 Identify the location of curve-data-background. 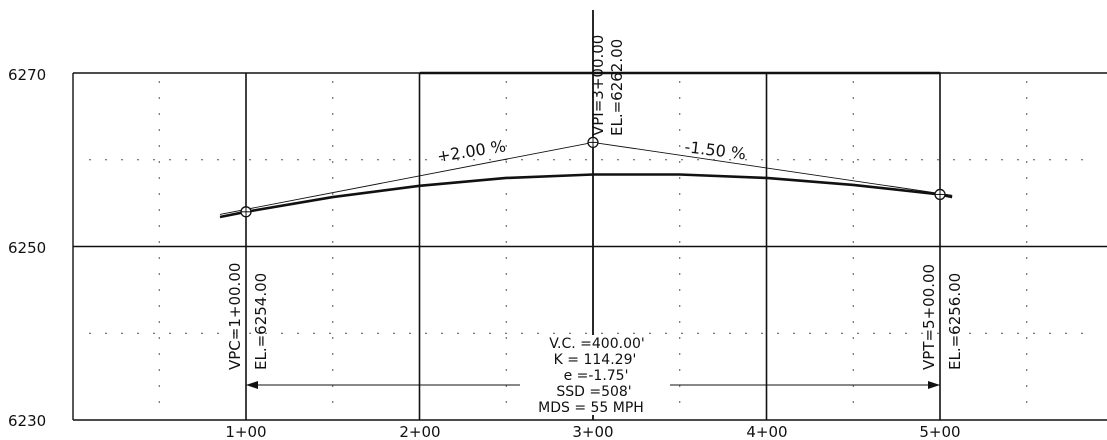
(595, 375).